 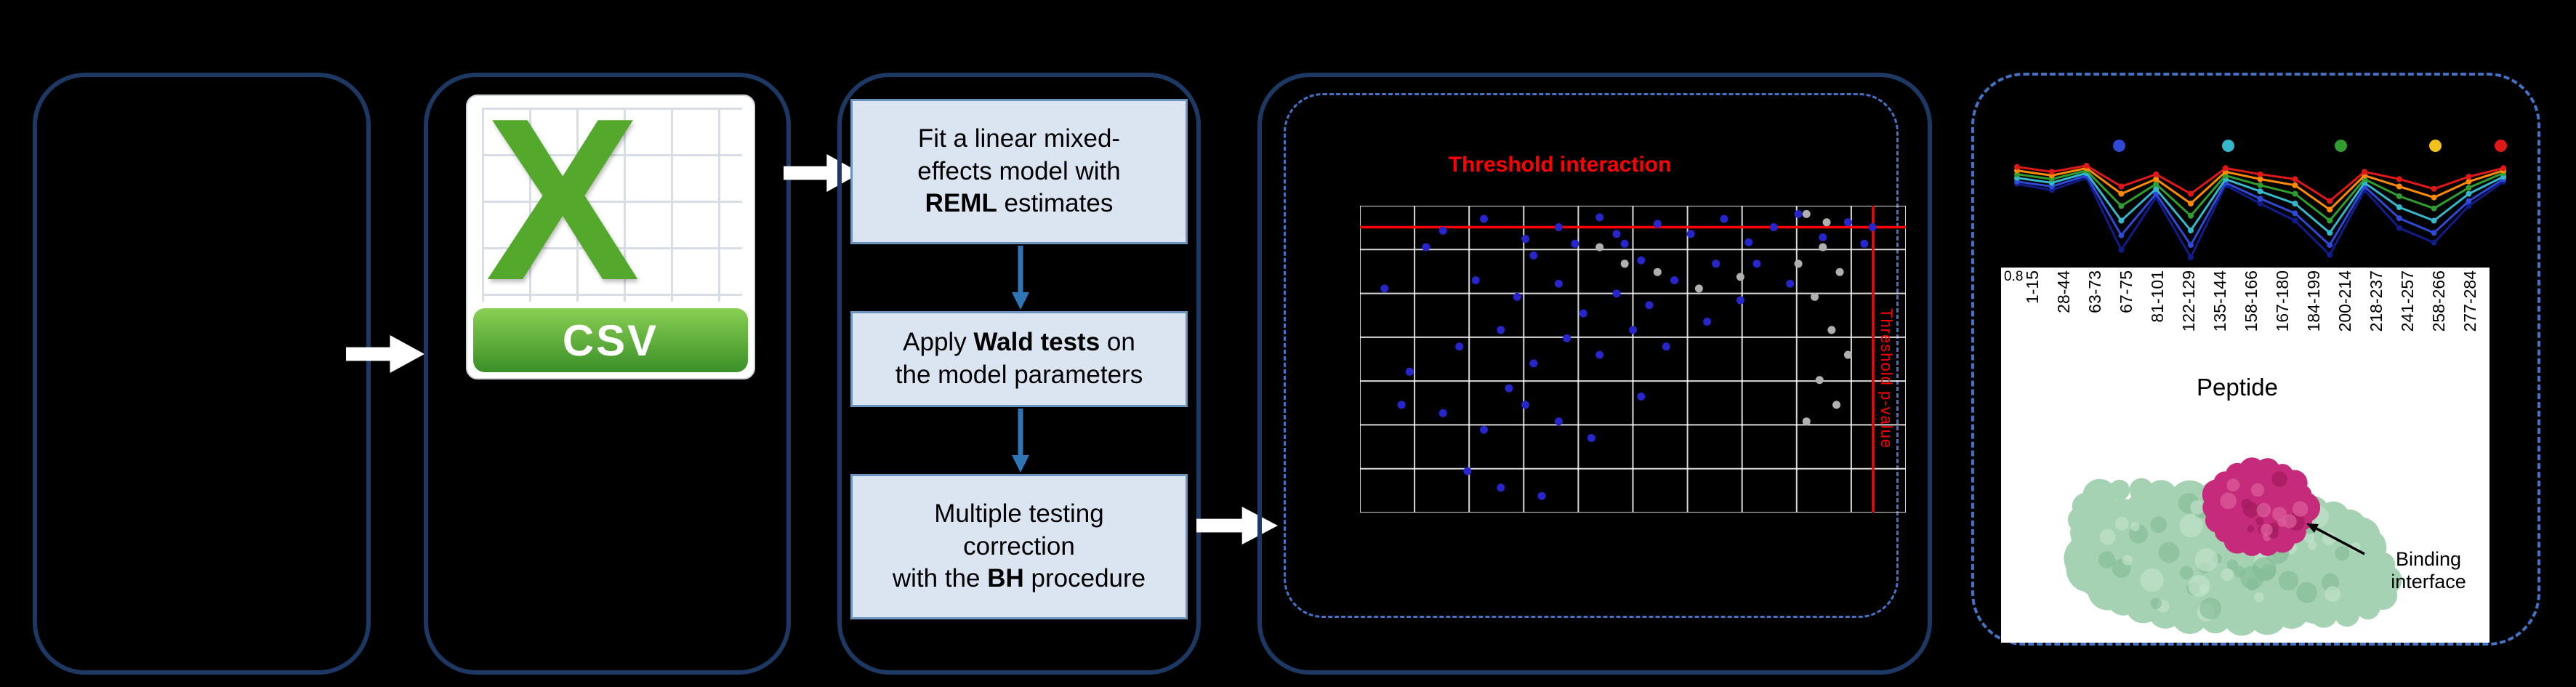 What do you see at coordinates (610, 340) in the screenshot?
I see `csv-label: CSV` at bounding box center [610, 340].